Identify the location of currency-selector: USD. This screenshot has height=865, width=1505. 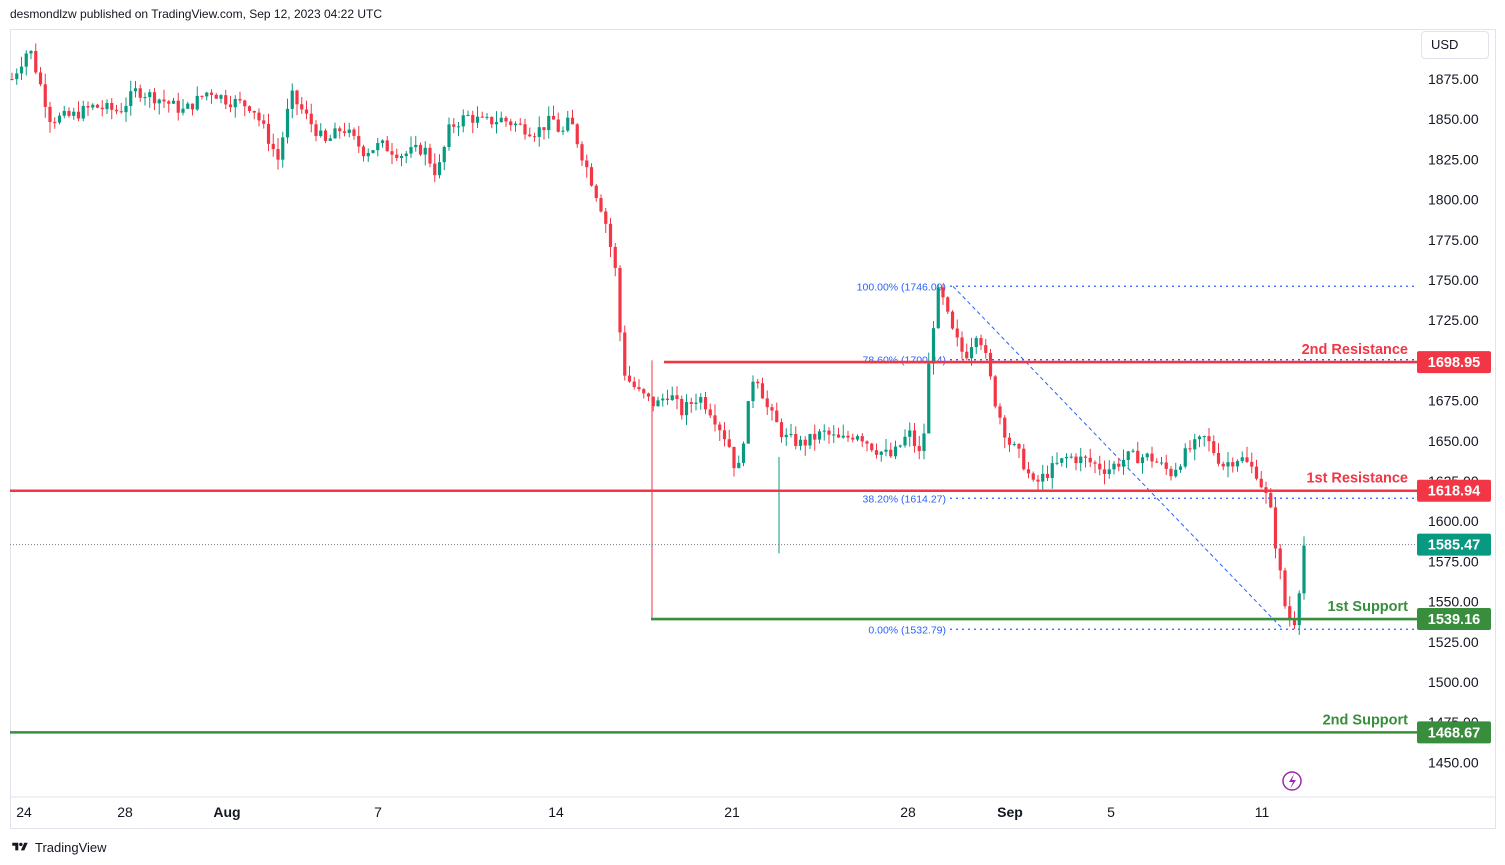
(1455, 45).